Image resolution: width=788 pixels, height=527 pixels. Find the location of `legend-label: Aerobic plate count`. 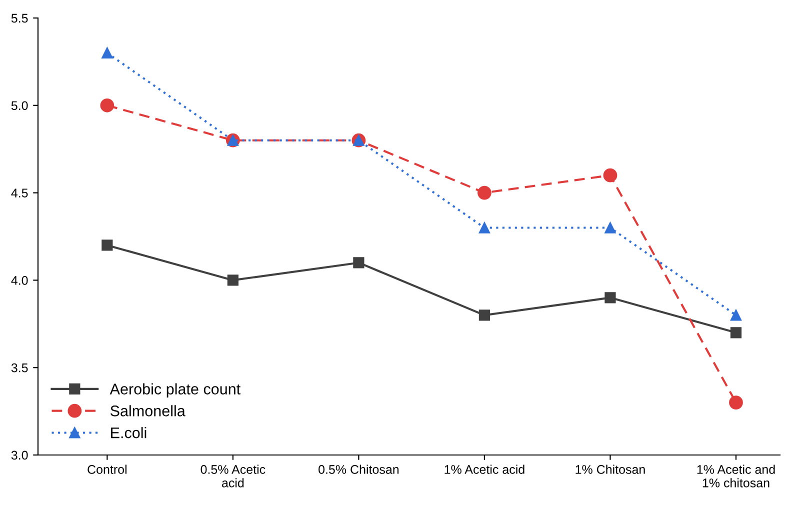

legend-label: Aerobic plate count is located at coordinates (175, 390).